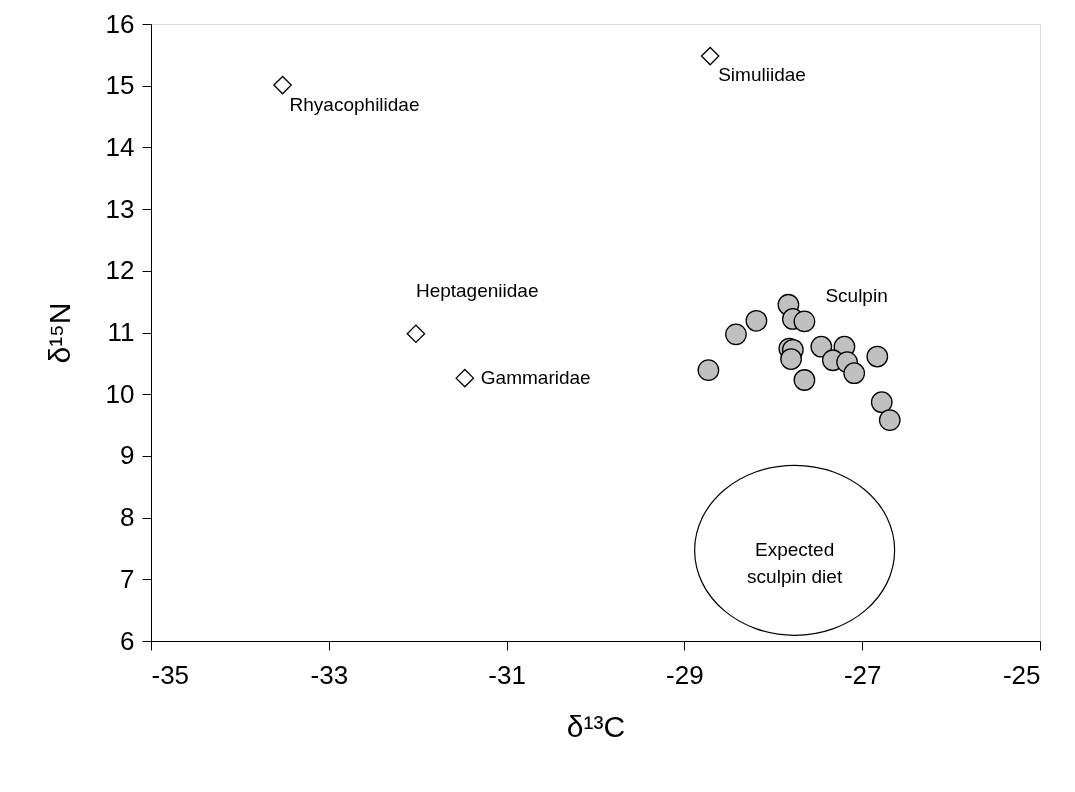 This screenshot has width=1075, height=792. What do you see at coordinates (127, 578) in the screenshot?
I see `y-tick-label: 7` at bounding box center [127, 578].